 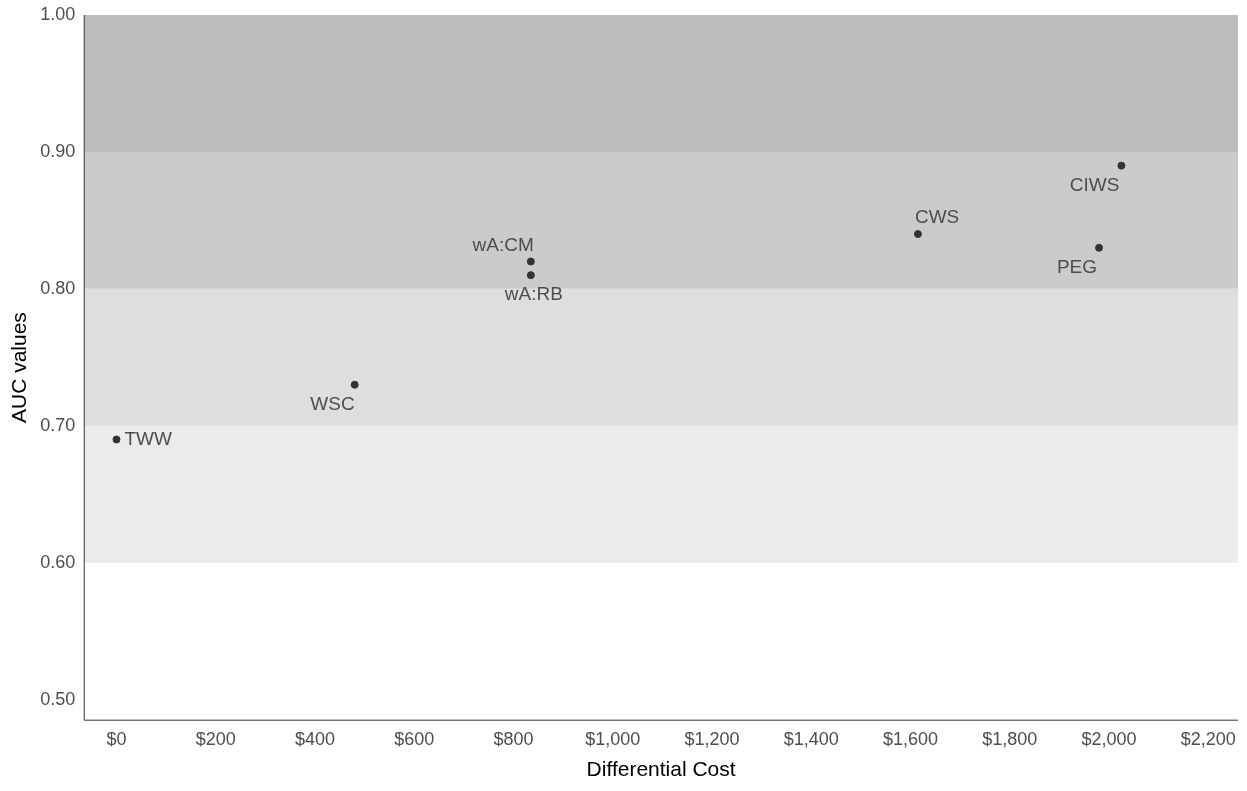 I want to click on y-tick-label: 0.80, so click(x=58, y=287).